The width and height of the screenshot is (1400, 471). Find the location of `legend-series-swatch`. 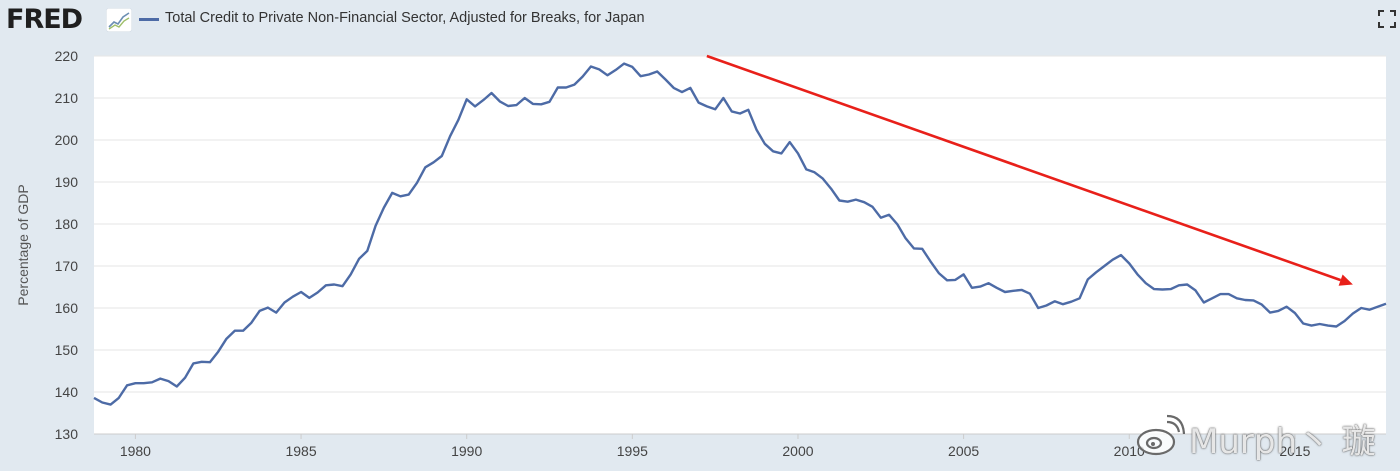

legend-series-swatch is located at coordinates (149, 19).